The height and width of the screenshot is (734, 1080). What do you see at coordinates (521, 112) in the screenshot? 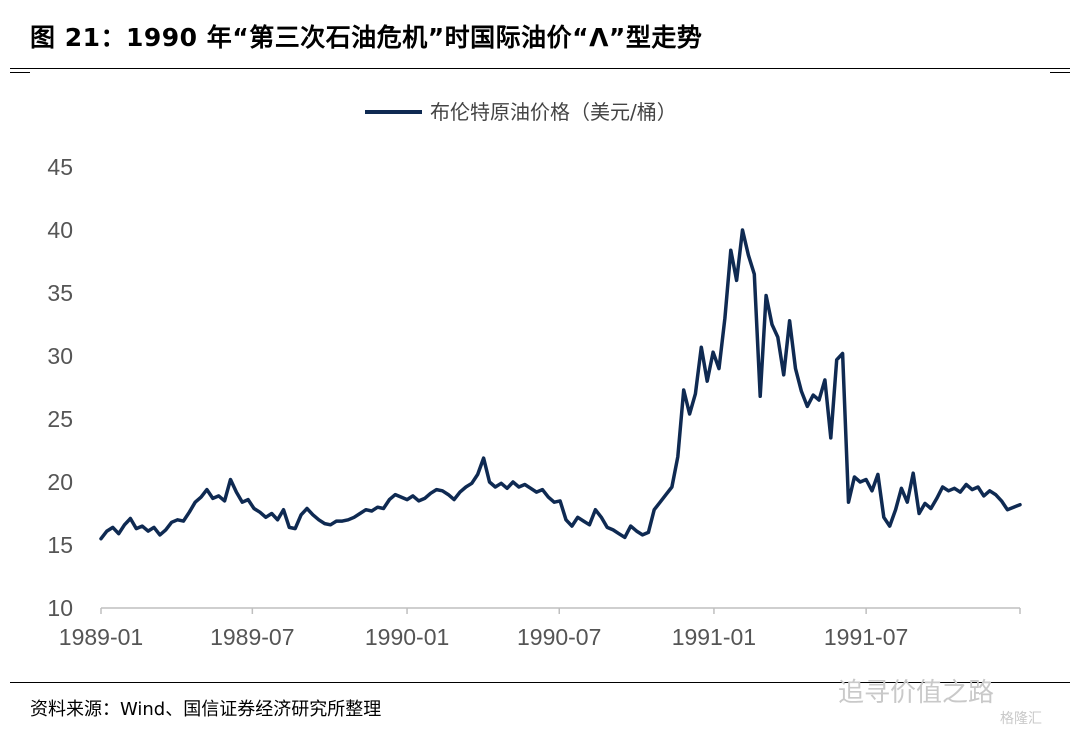
I see `legend: 布伦特原油价格（美元/桶）` at bounding box center [521, 112].